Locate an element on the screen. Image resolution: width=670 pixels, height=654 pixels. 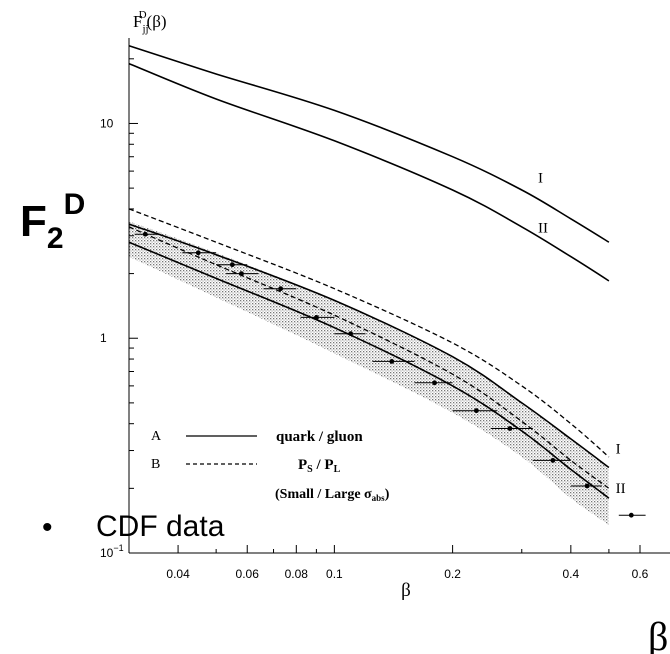
legend-label-b-sub1: S is located at coordinates (310, 469).